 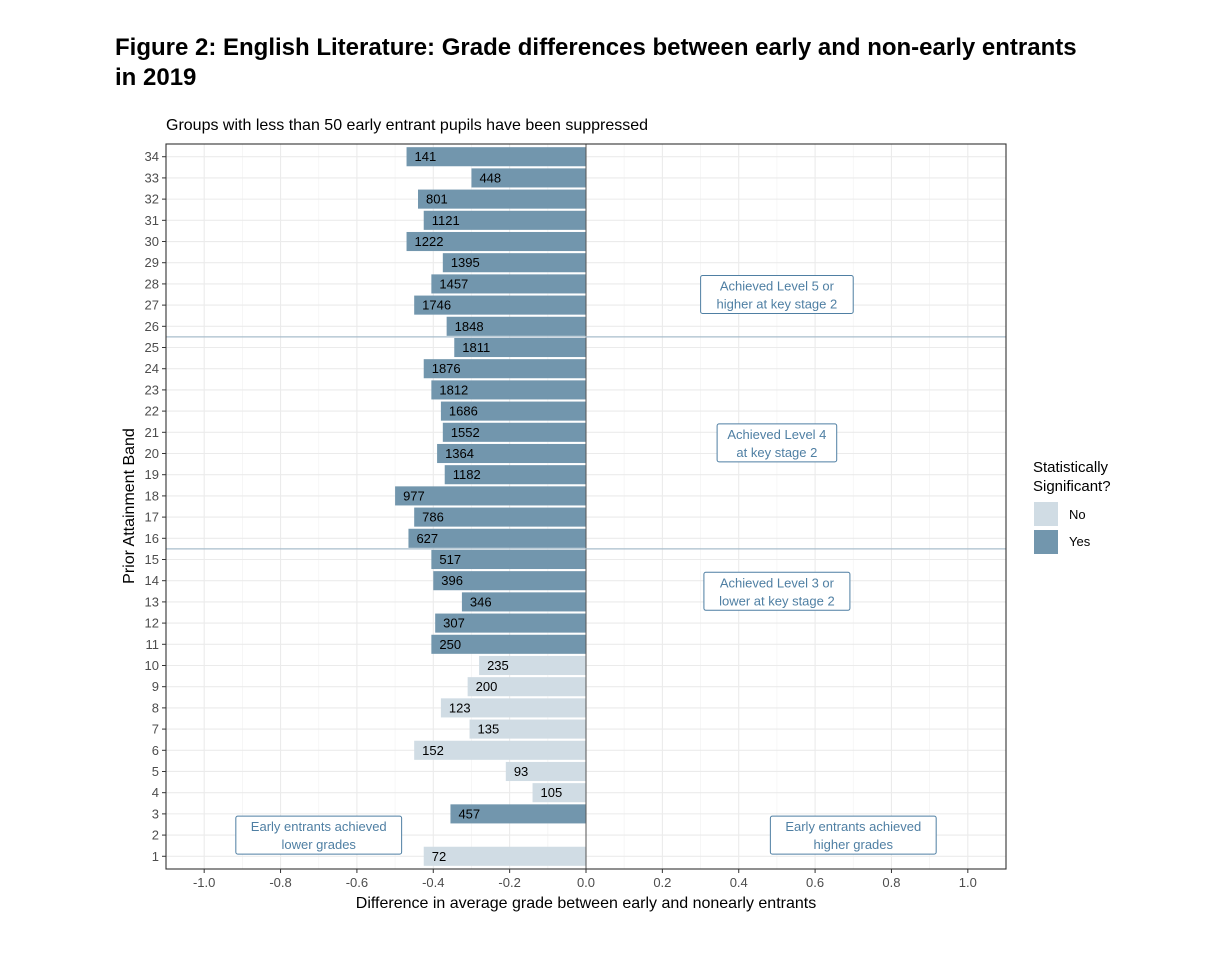 What do you see at coordinates (1077, 514) in the screenshot?
I see `legend-label-no: No` at bounding box center [1077, 514].